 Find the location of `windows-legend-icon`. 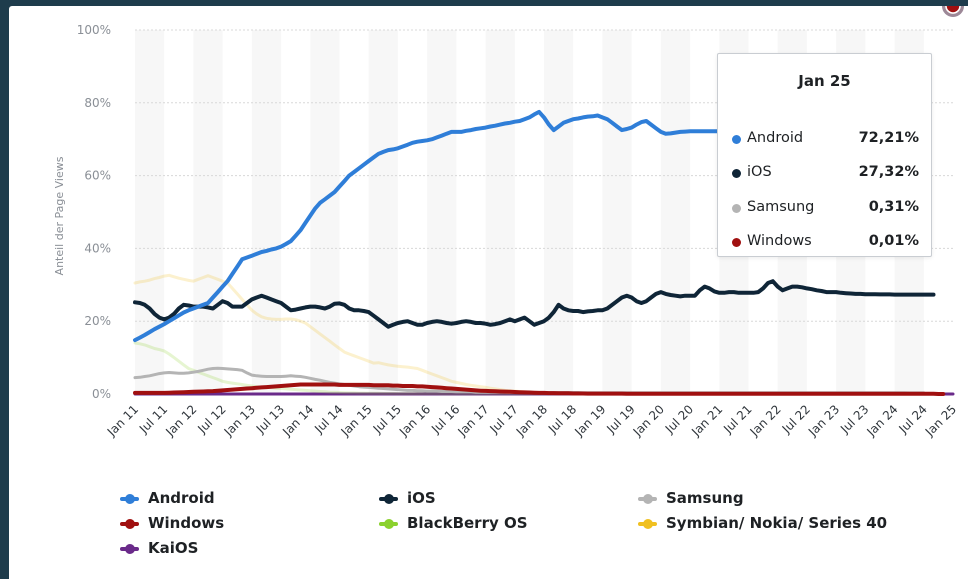

windows-legend-icon is located at coordinates (129, 524).